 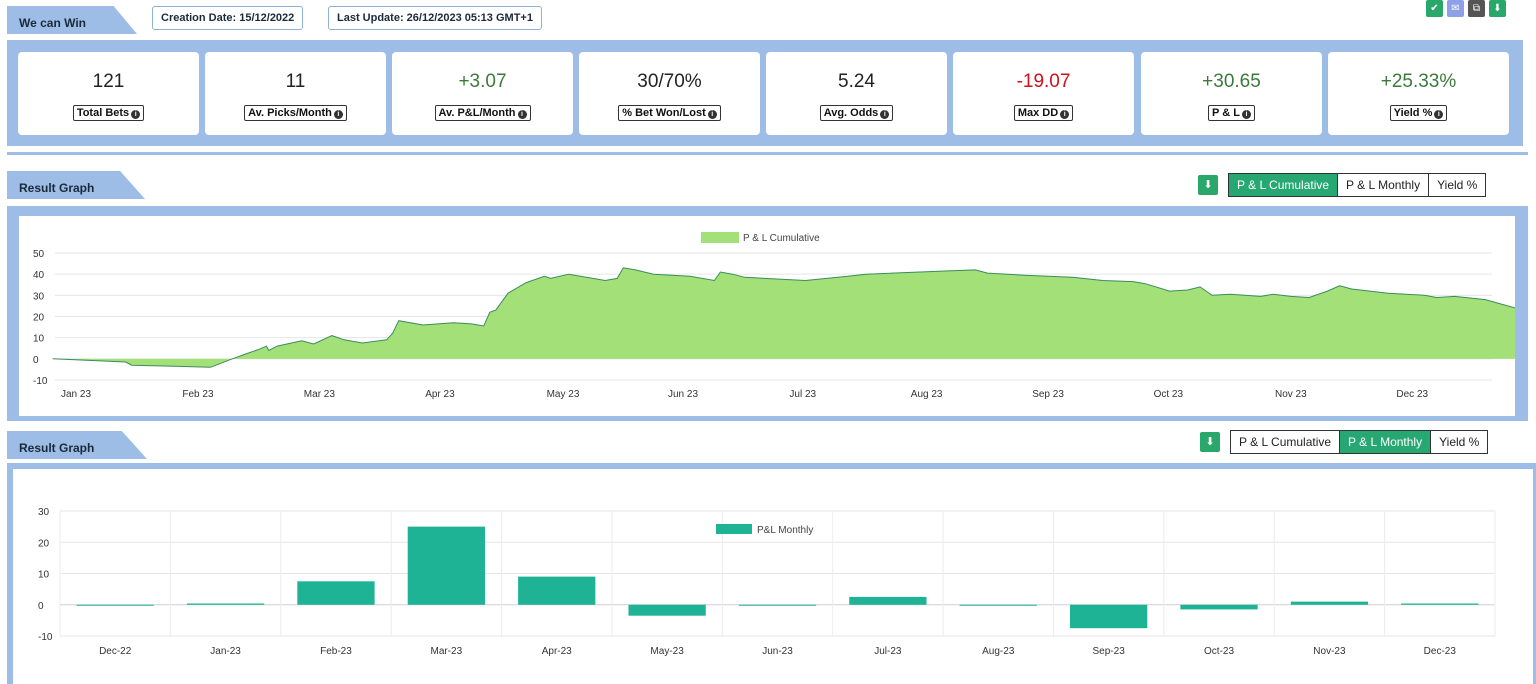 I want to click on stat-label-text: Avg. Odds, so click(x=851, y=113).